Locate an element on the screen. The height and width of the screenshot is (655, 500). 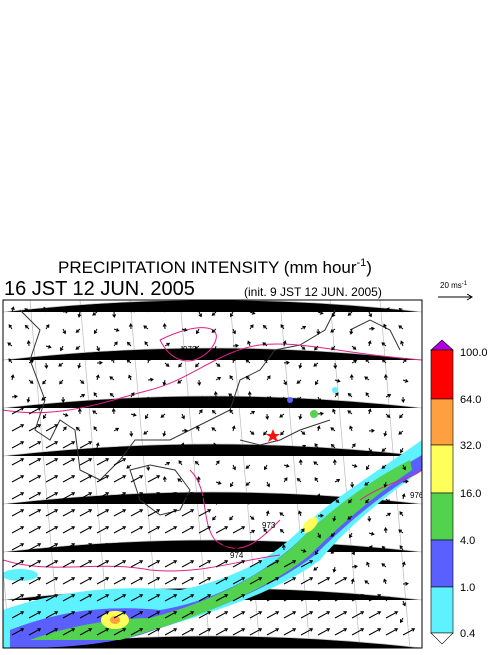
colorbar-label: 32.0 is located at coordinates (470, 446).